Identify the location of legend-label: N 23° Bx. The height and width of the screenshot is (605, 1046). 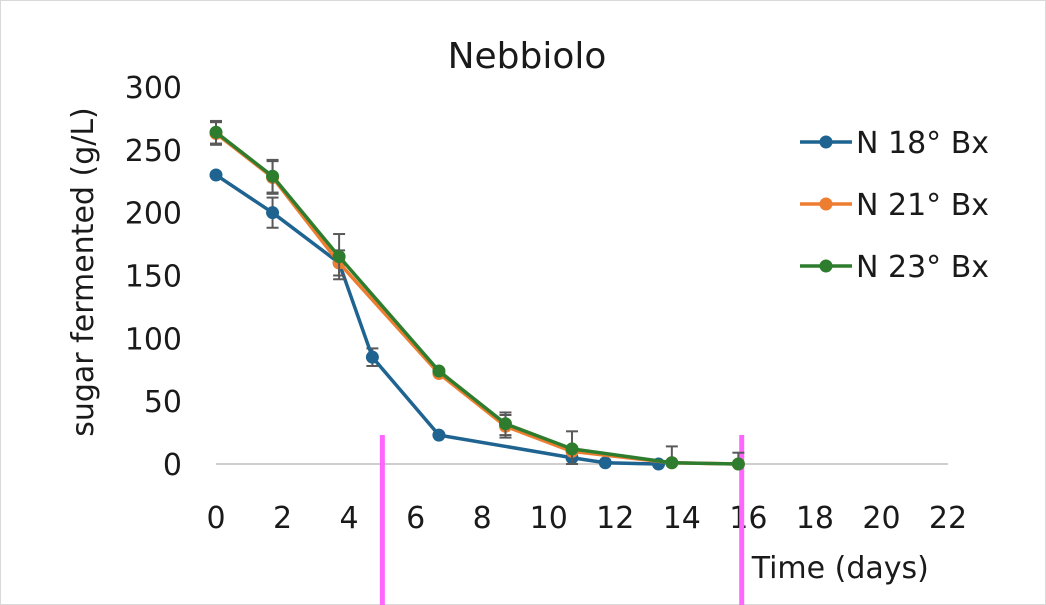
(922, 267).